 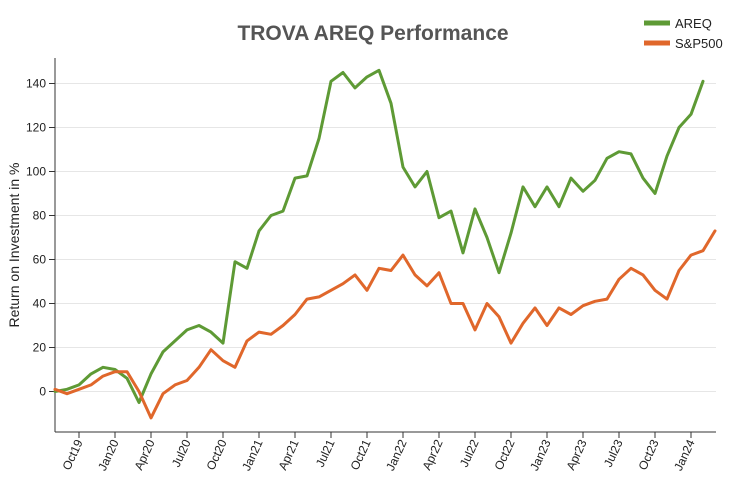 I want to click on y-axis-label: Return on Investment in %, so click(x=14, y=245).